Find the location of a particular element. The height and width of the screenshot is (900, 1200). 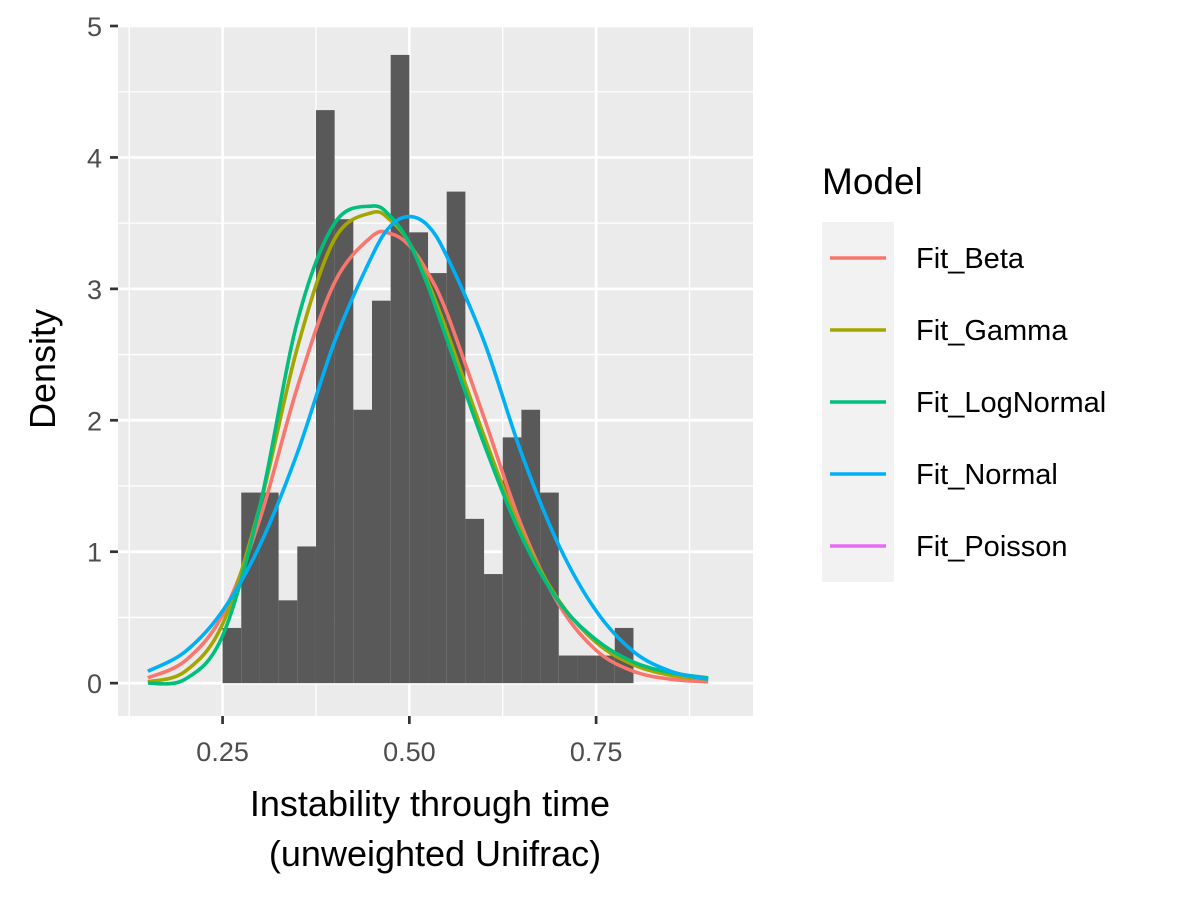

legend-title: Model is located at coordinates (872, 181).